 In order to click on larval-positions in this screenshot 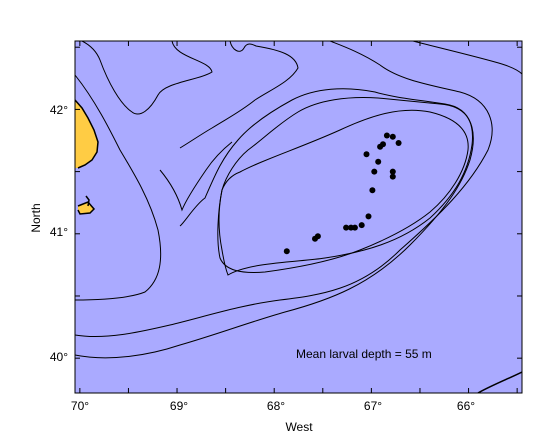, I will do `click(342, 193)`.